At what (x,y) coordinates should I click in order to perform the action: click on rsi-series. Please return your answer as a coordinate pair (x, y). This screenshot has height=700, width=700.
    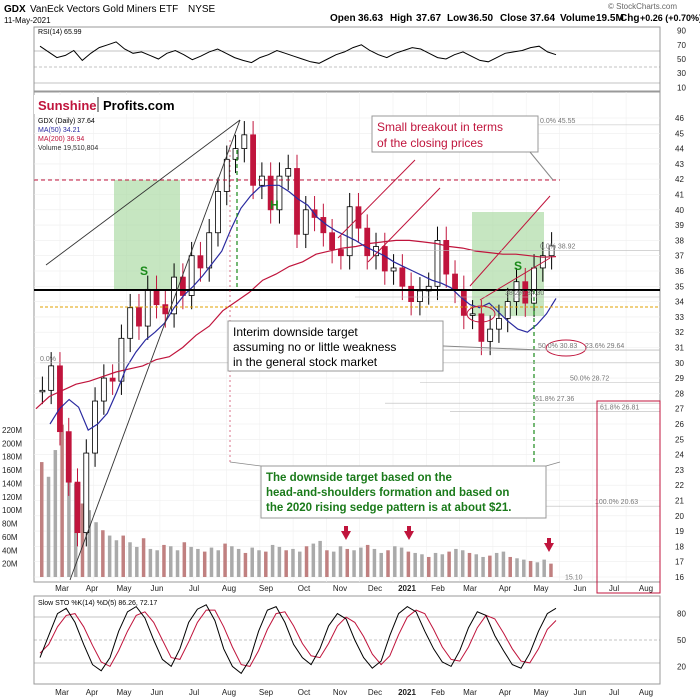
    Looking at the image, I should click on (298, 52).